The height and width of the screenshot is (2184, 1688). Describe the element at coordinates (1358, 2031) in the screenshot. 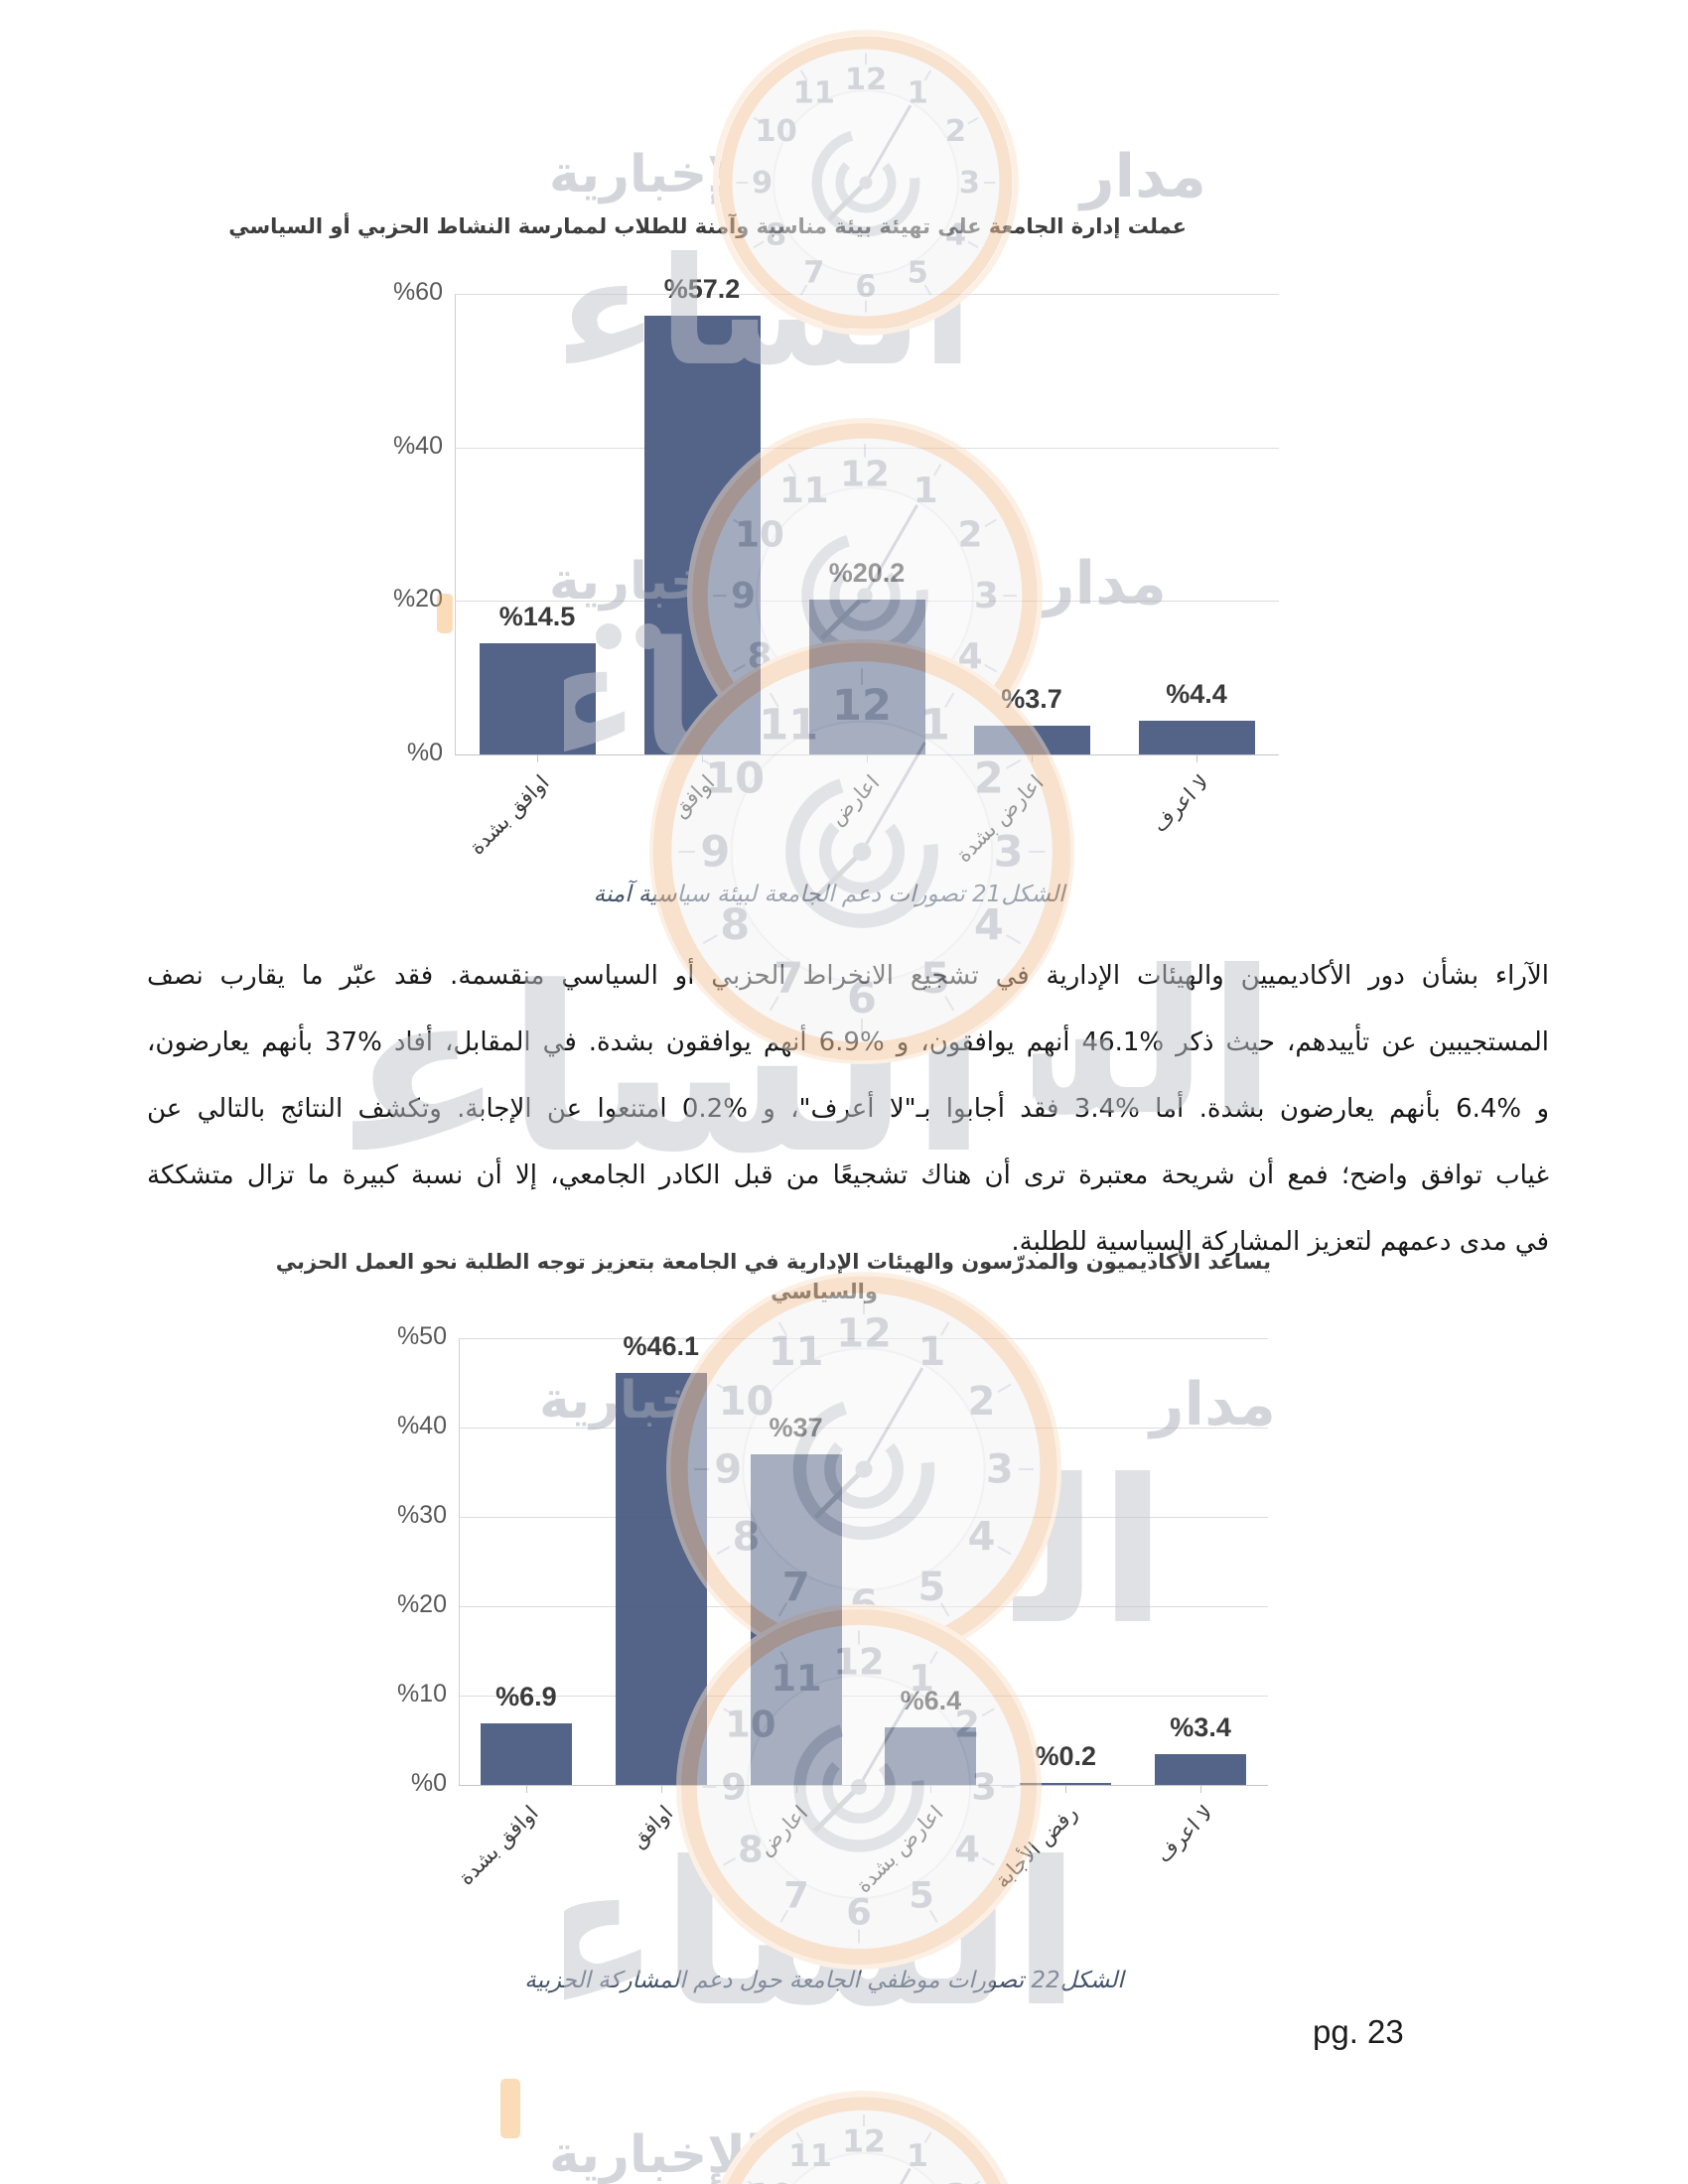

I see `page-number: pg. 23` at that location.